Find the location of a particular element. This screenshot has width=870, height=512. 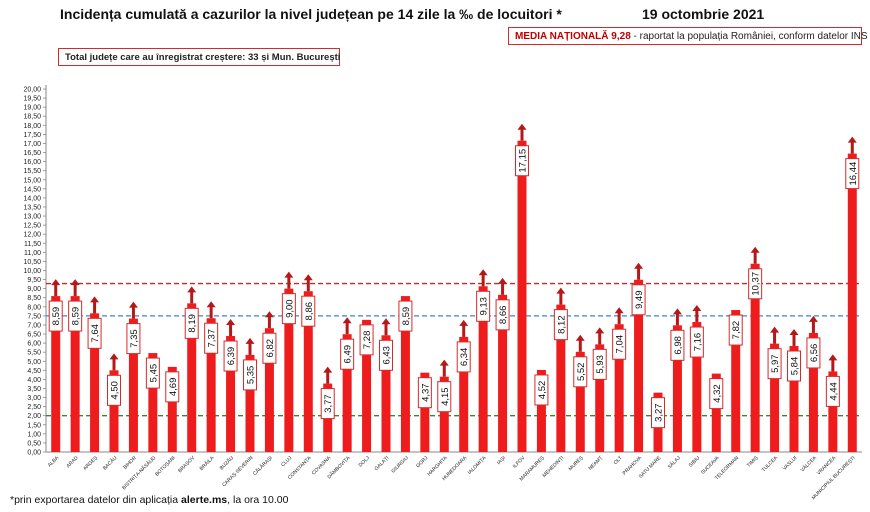

y-tick-label: 18,00 is located at coordinates (32, 126).